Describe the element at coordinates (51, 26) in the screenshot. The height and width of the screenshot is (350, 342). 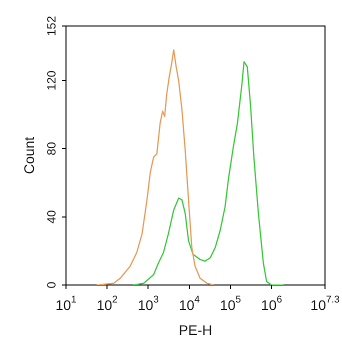
I see `y-tick-label: 152` at that location.